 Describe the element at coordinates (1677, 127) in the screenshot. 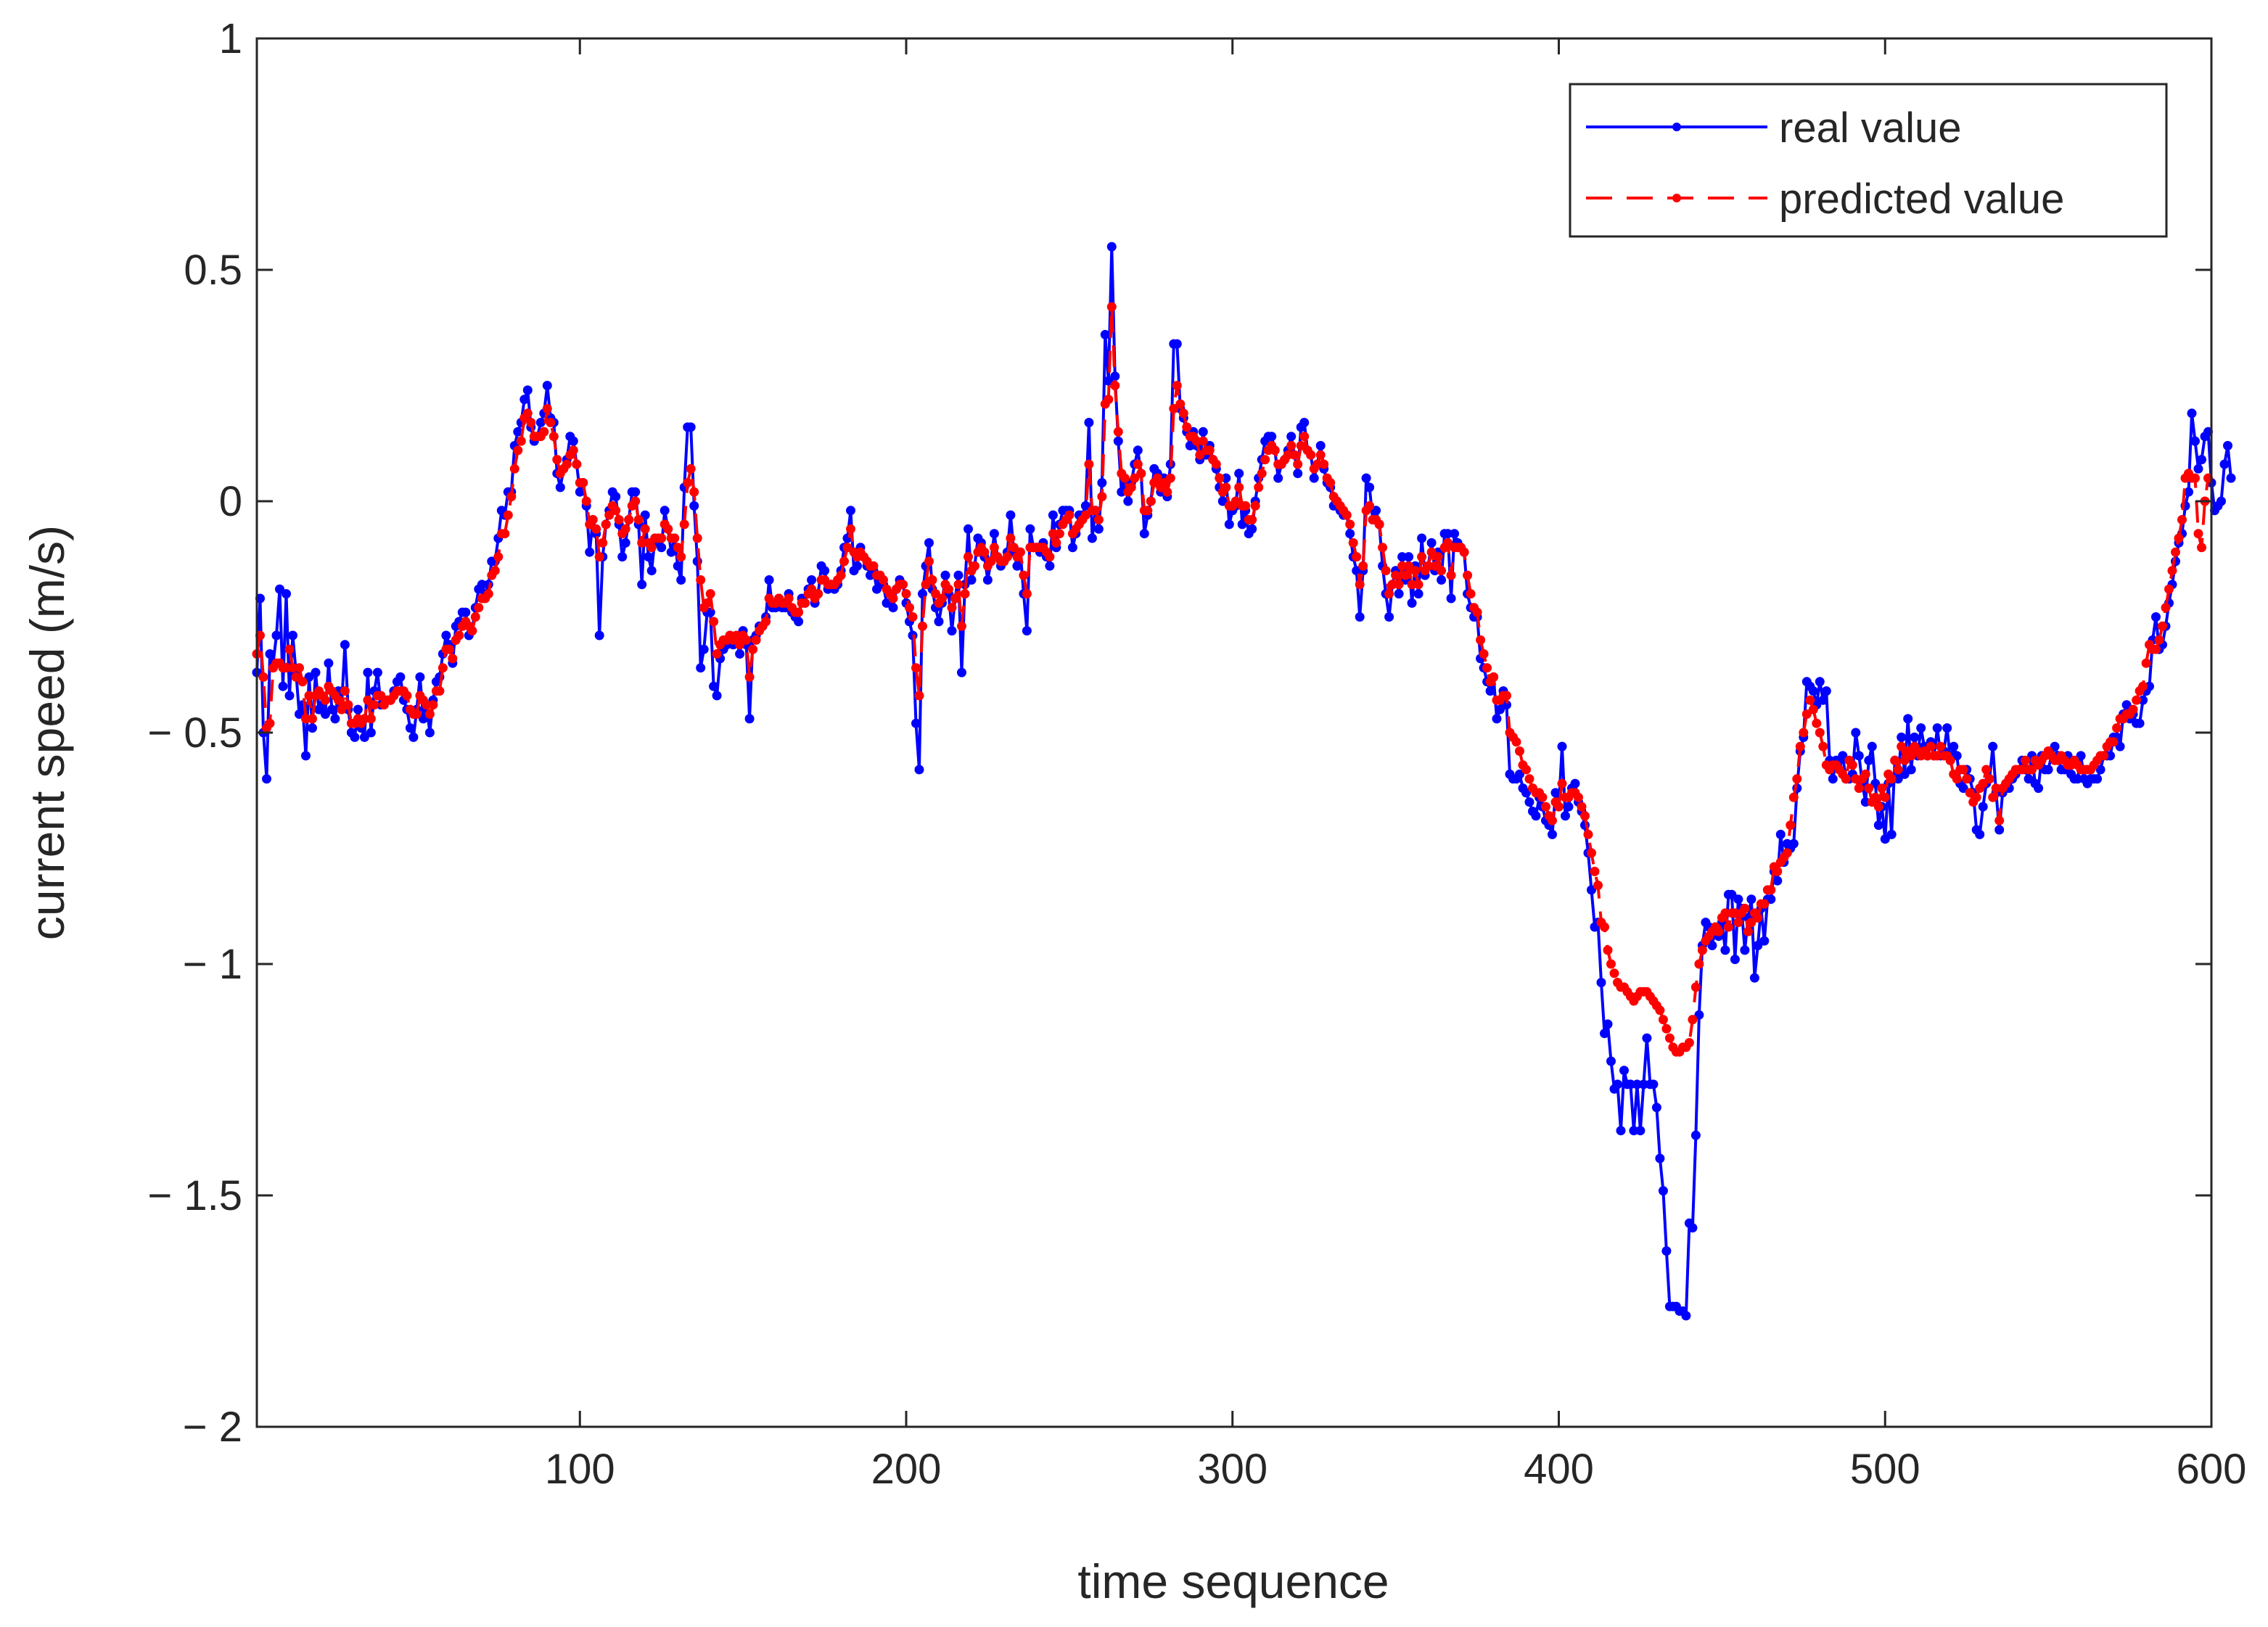

I see `legend-marker-real-value` at that location.